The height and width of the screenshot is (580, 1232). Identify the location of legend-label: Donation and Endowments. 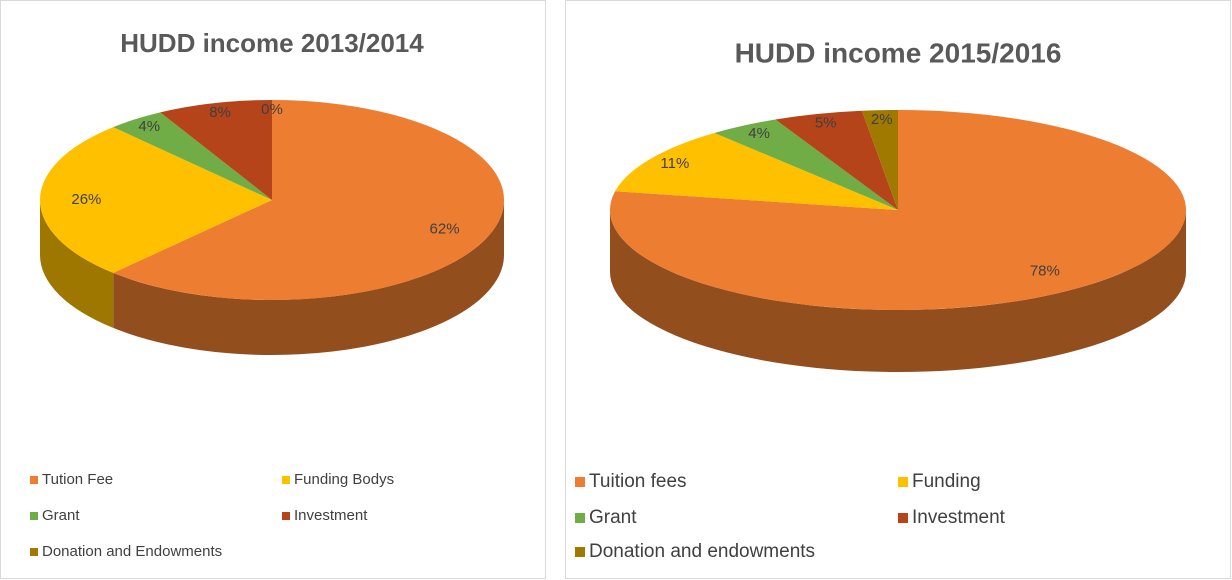
(132, 551).